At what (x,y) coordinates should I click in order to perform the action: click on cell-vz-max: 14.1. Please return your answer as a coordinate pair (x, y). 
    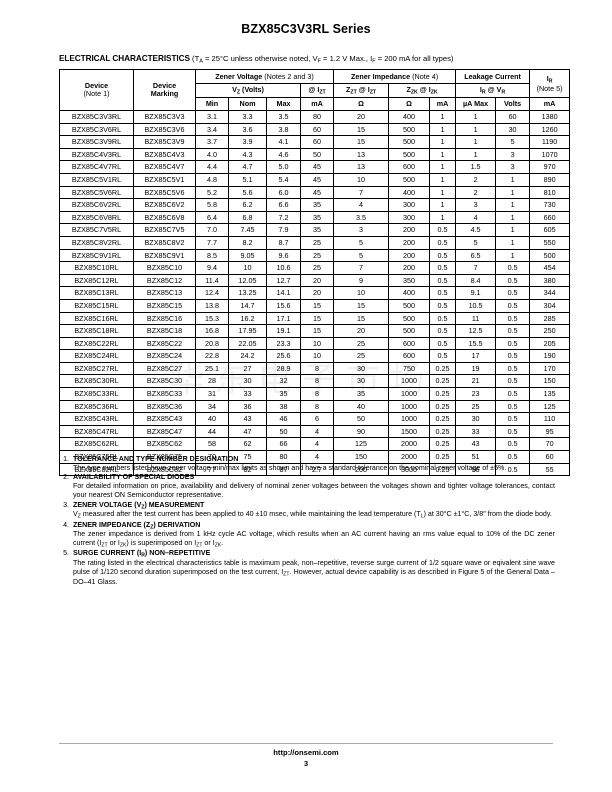
    Looking at the image, I should click on (283, 293).